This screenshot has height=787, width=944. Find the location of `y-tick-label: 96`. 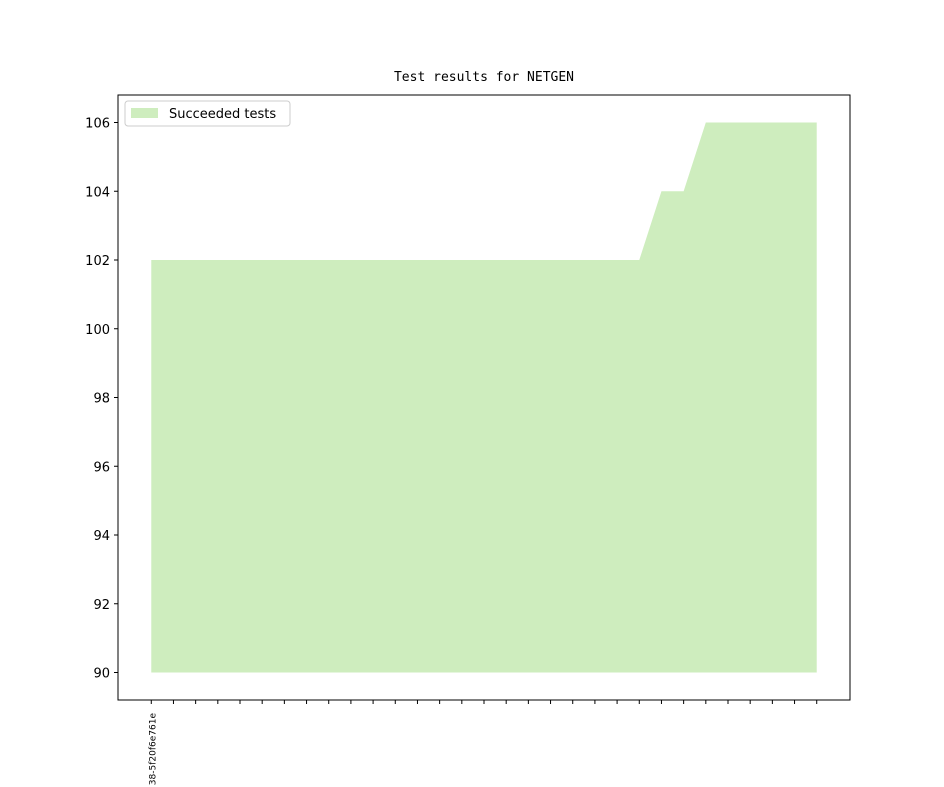

y-tick-label: 96 is located at coordinates (101, 467).